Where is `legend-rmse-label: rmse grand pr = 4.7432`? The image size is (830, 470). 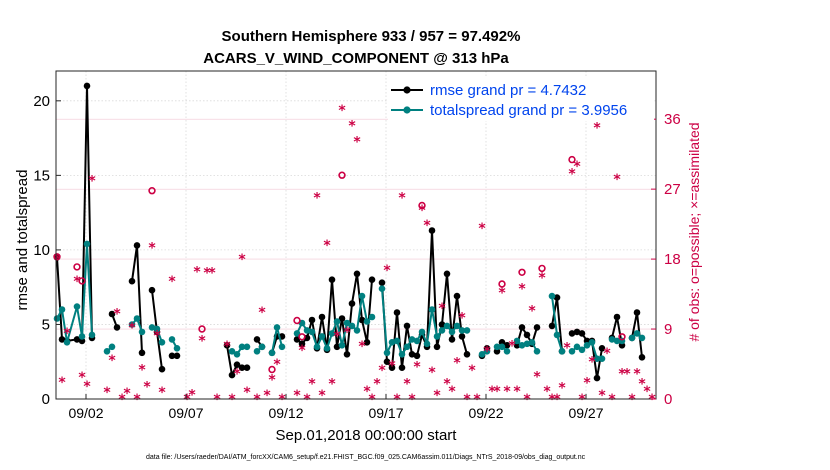
legend-rmse-label: rmse grand pr = 4.7432 is located at coordinates (508, 90).